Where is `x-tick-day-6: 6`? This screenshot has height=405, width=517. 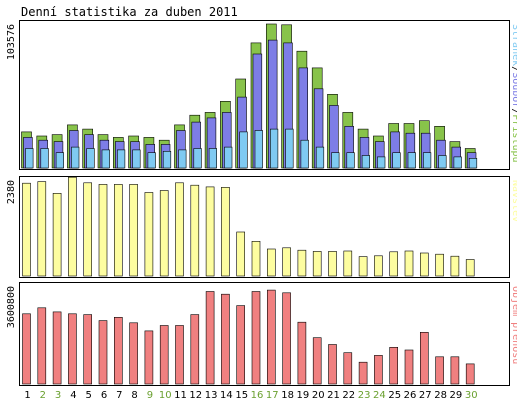 x-tick-day-6: 6 is located at coordinates (104, 395).